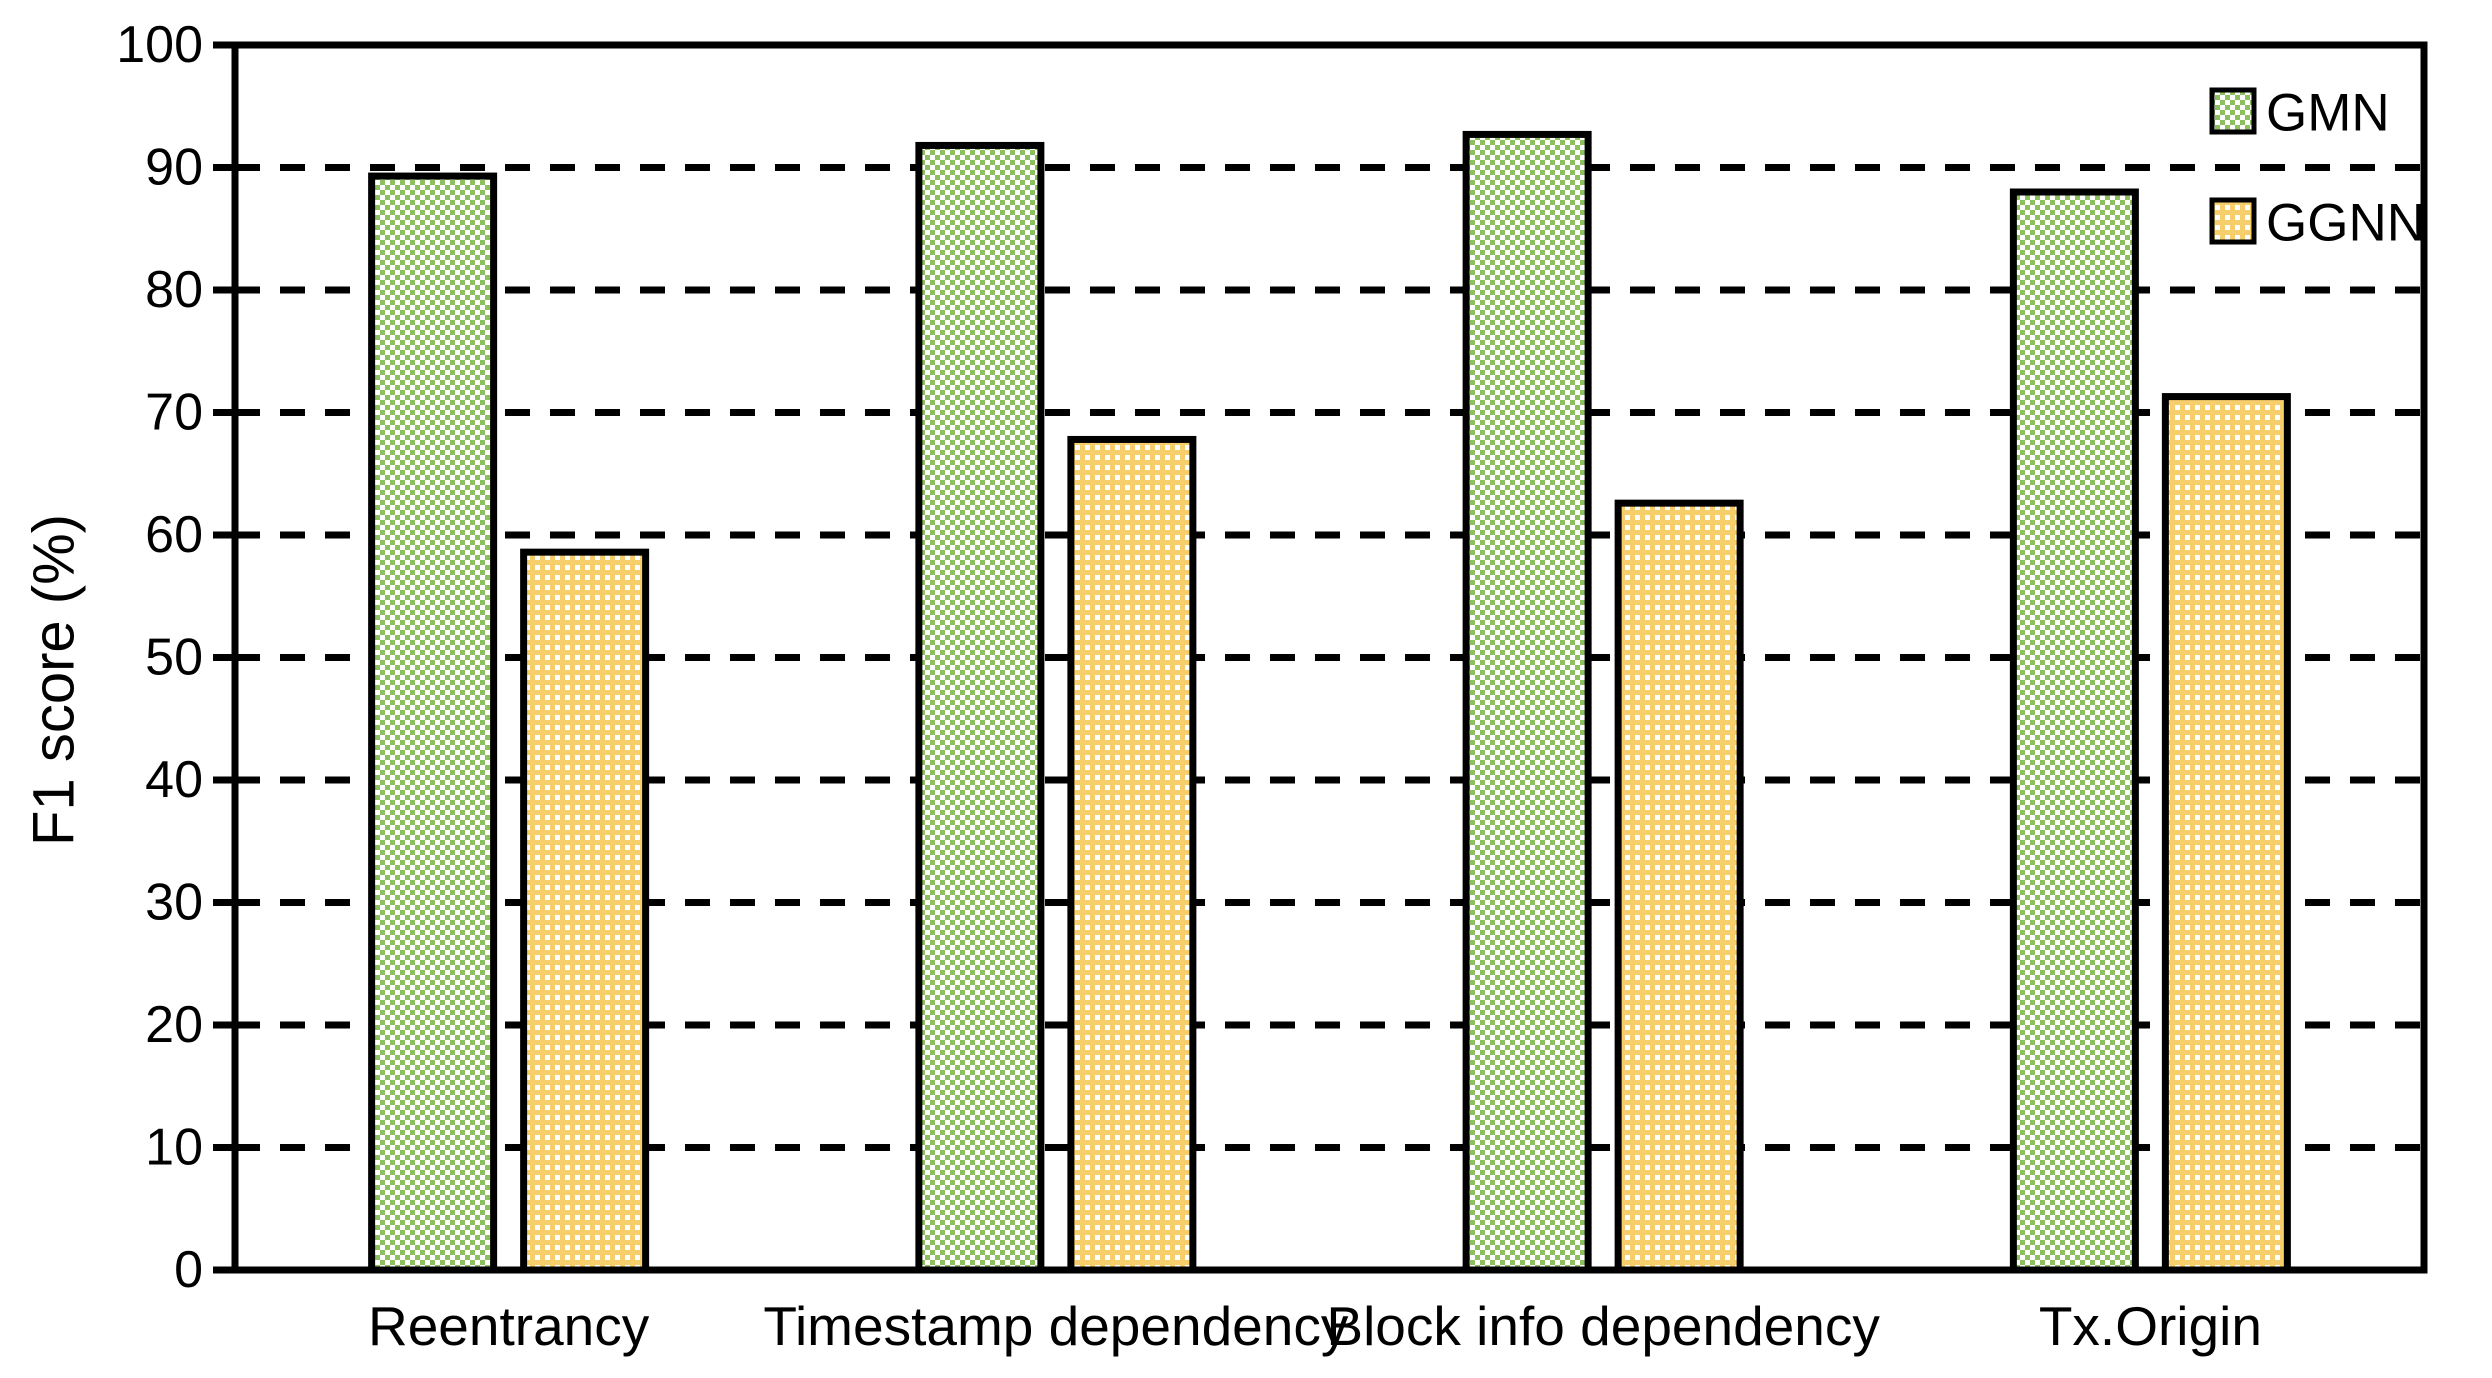 The image size is (2492, 1378). What do you see at coordinates (1679, 886) in the screenshot?
I see `bar-ggnn-block-info-dependency` at bounding box center [1679, 886].